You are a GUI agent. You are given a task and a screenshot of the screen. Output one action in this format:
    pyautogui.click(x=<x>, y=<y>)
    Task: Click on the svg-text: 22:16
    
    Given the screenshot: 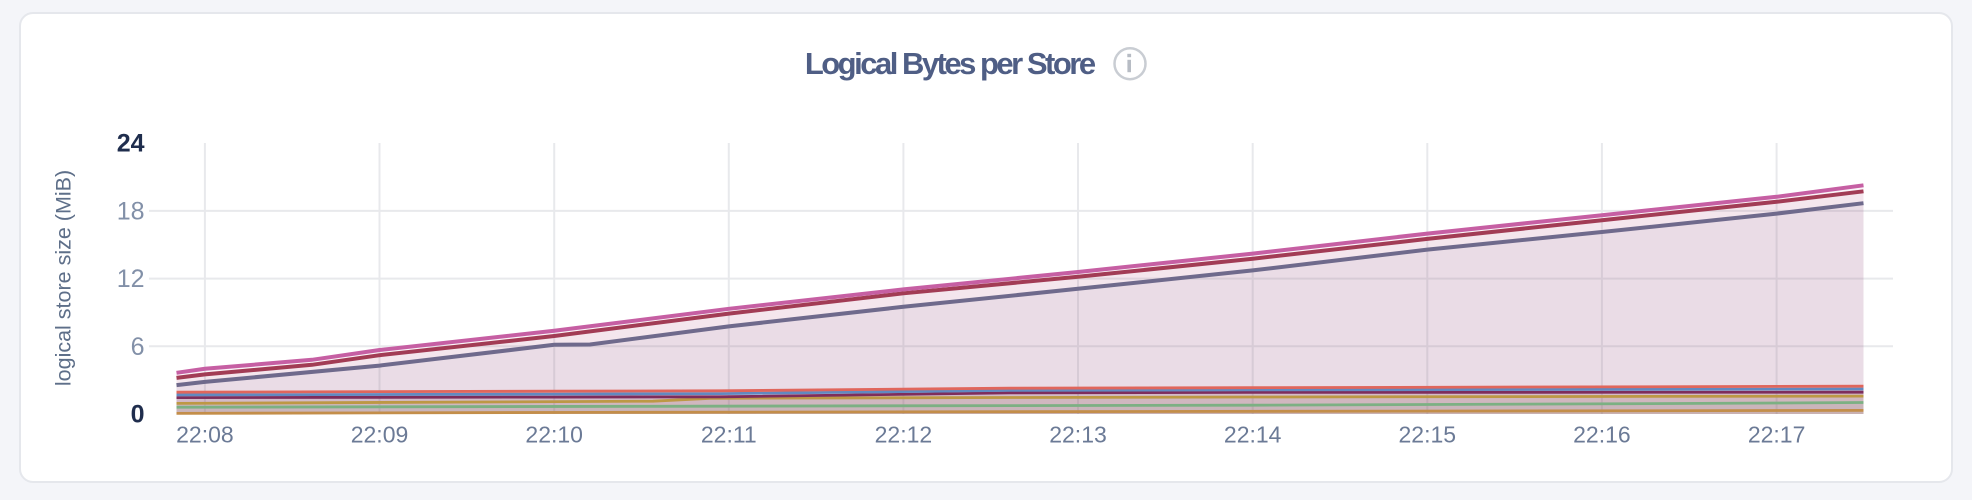 What is the action you would take?
    pyautogui.click(x=1602, y=435)
    